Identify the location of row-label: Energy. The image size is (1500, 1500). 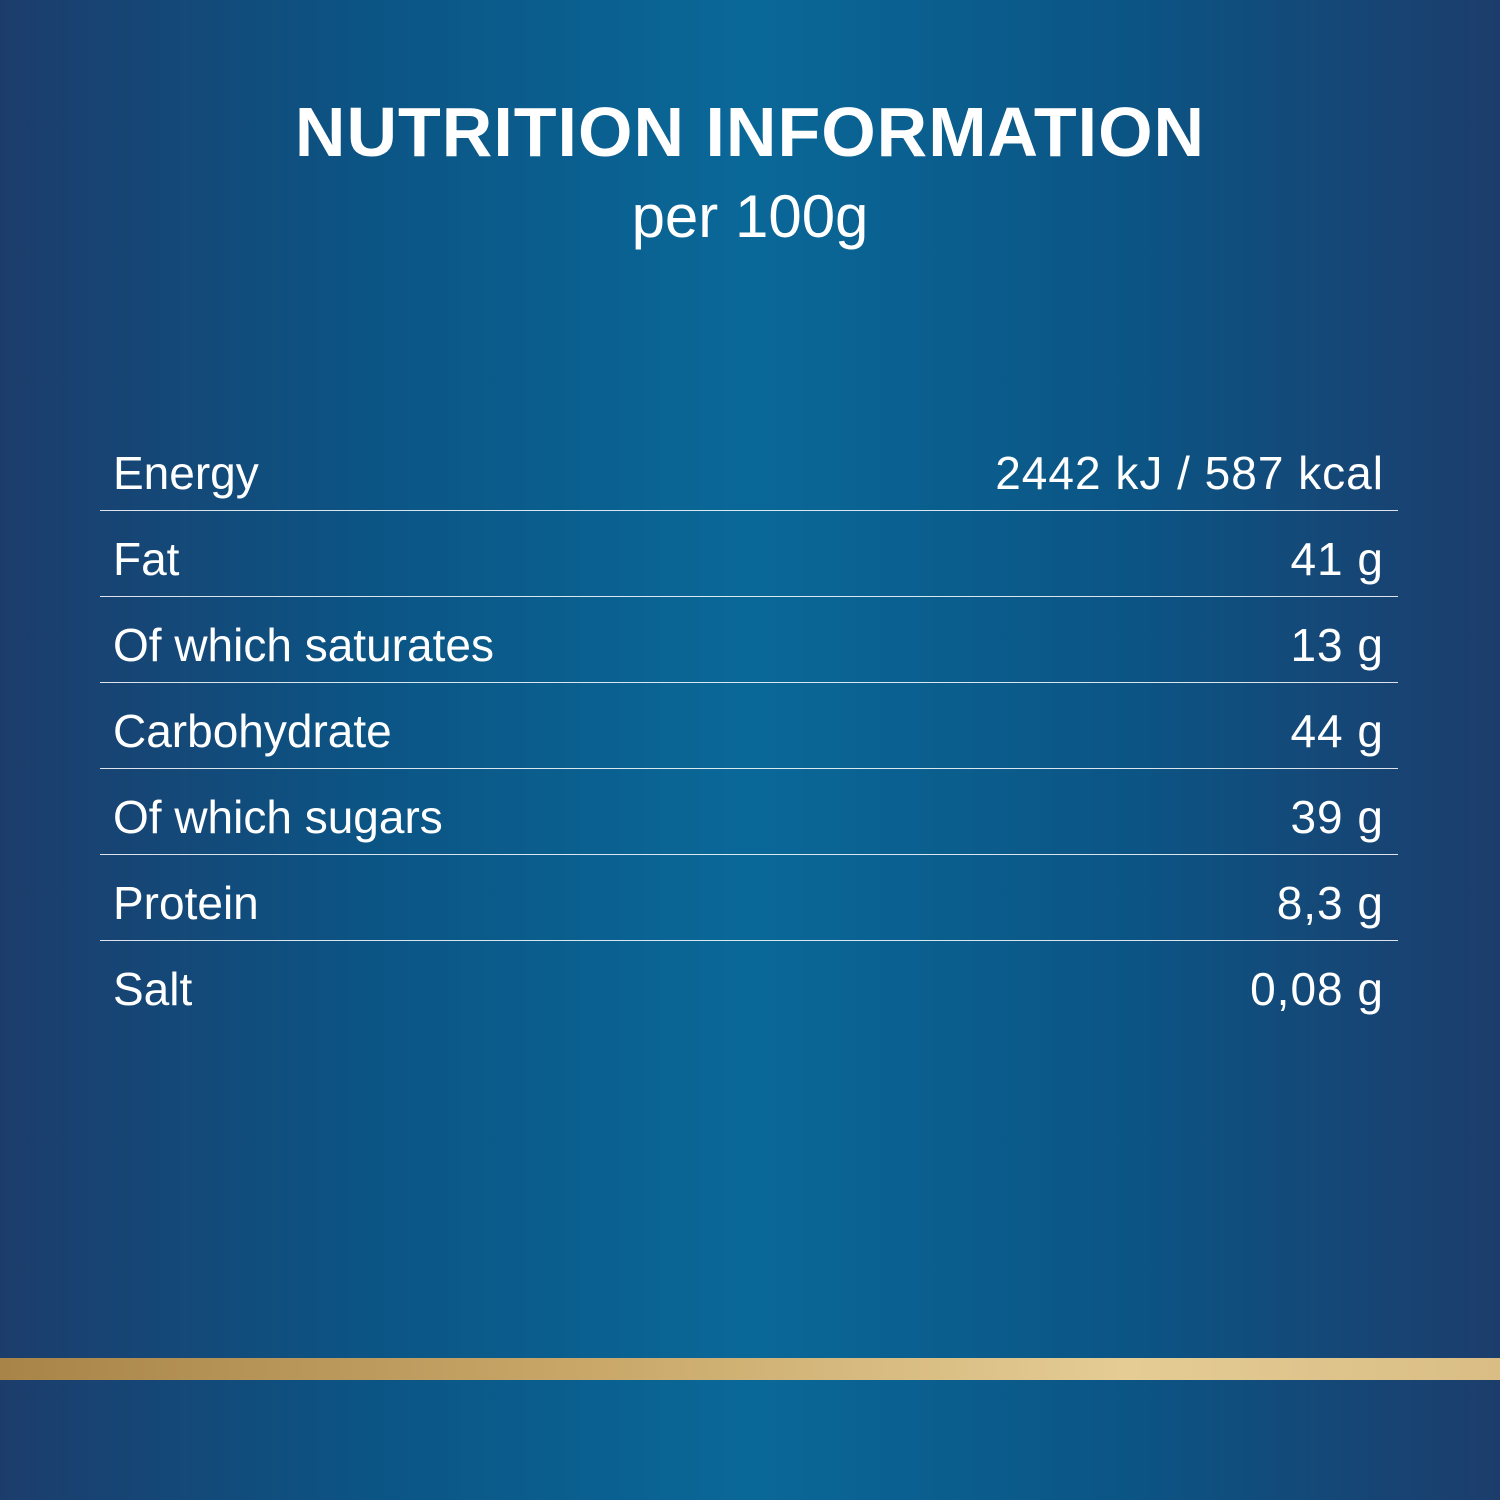
(186, 473).